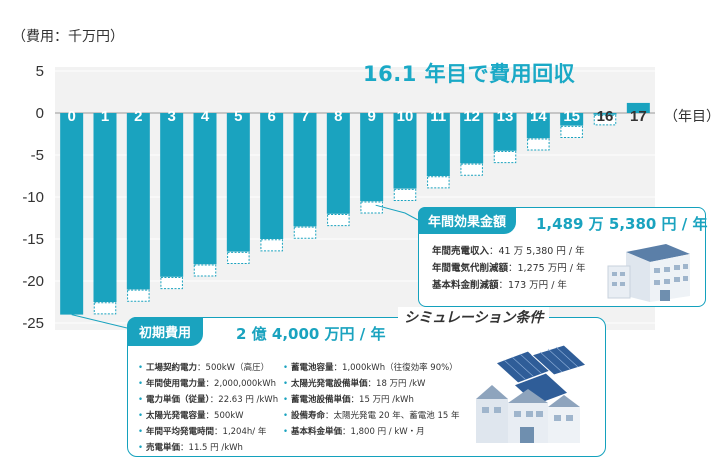 The height and width of the screenshot is (475, 720). Describe the element at coordinates (165, 331) in the screenshot. I see `initial-cost-tag: 初期費用` at that location.